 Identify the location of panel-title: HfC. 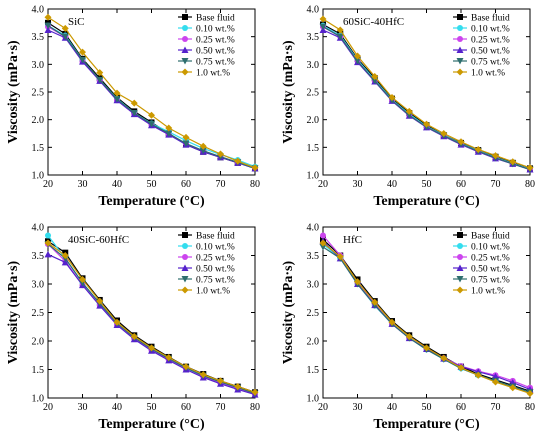
(352, 240).